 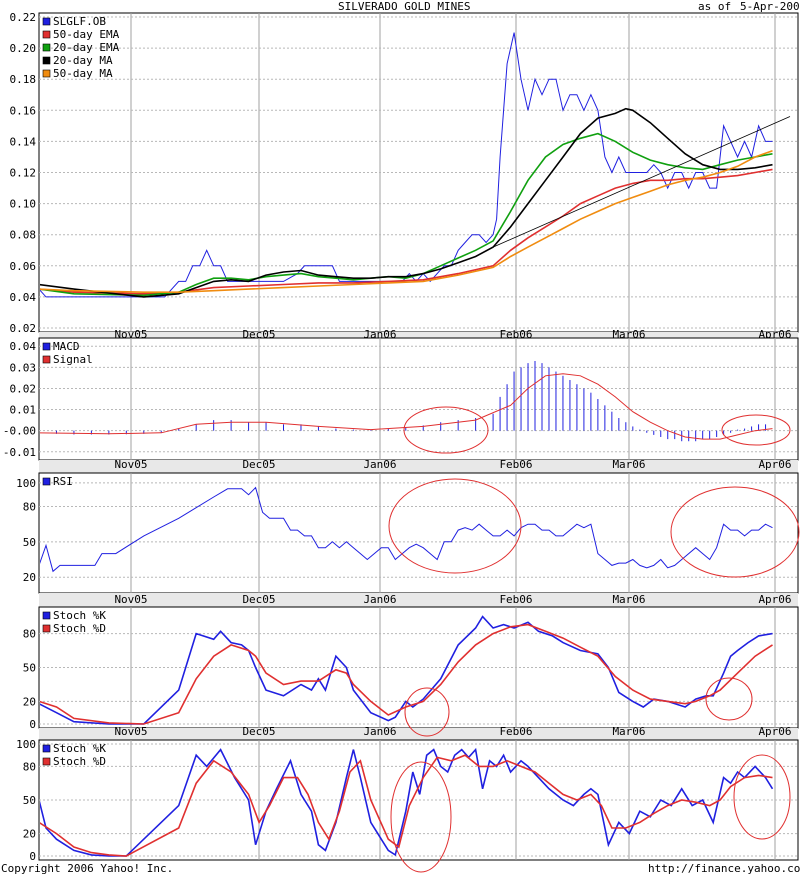 I want to click on y-tick-label: -0.00, so click(x=19, y=431).